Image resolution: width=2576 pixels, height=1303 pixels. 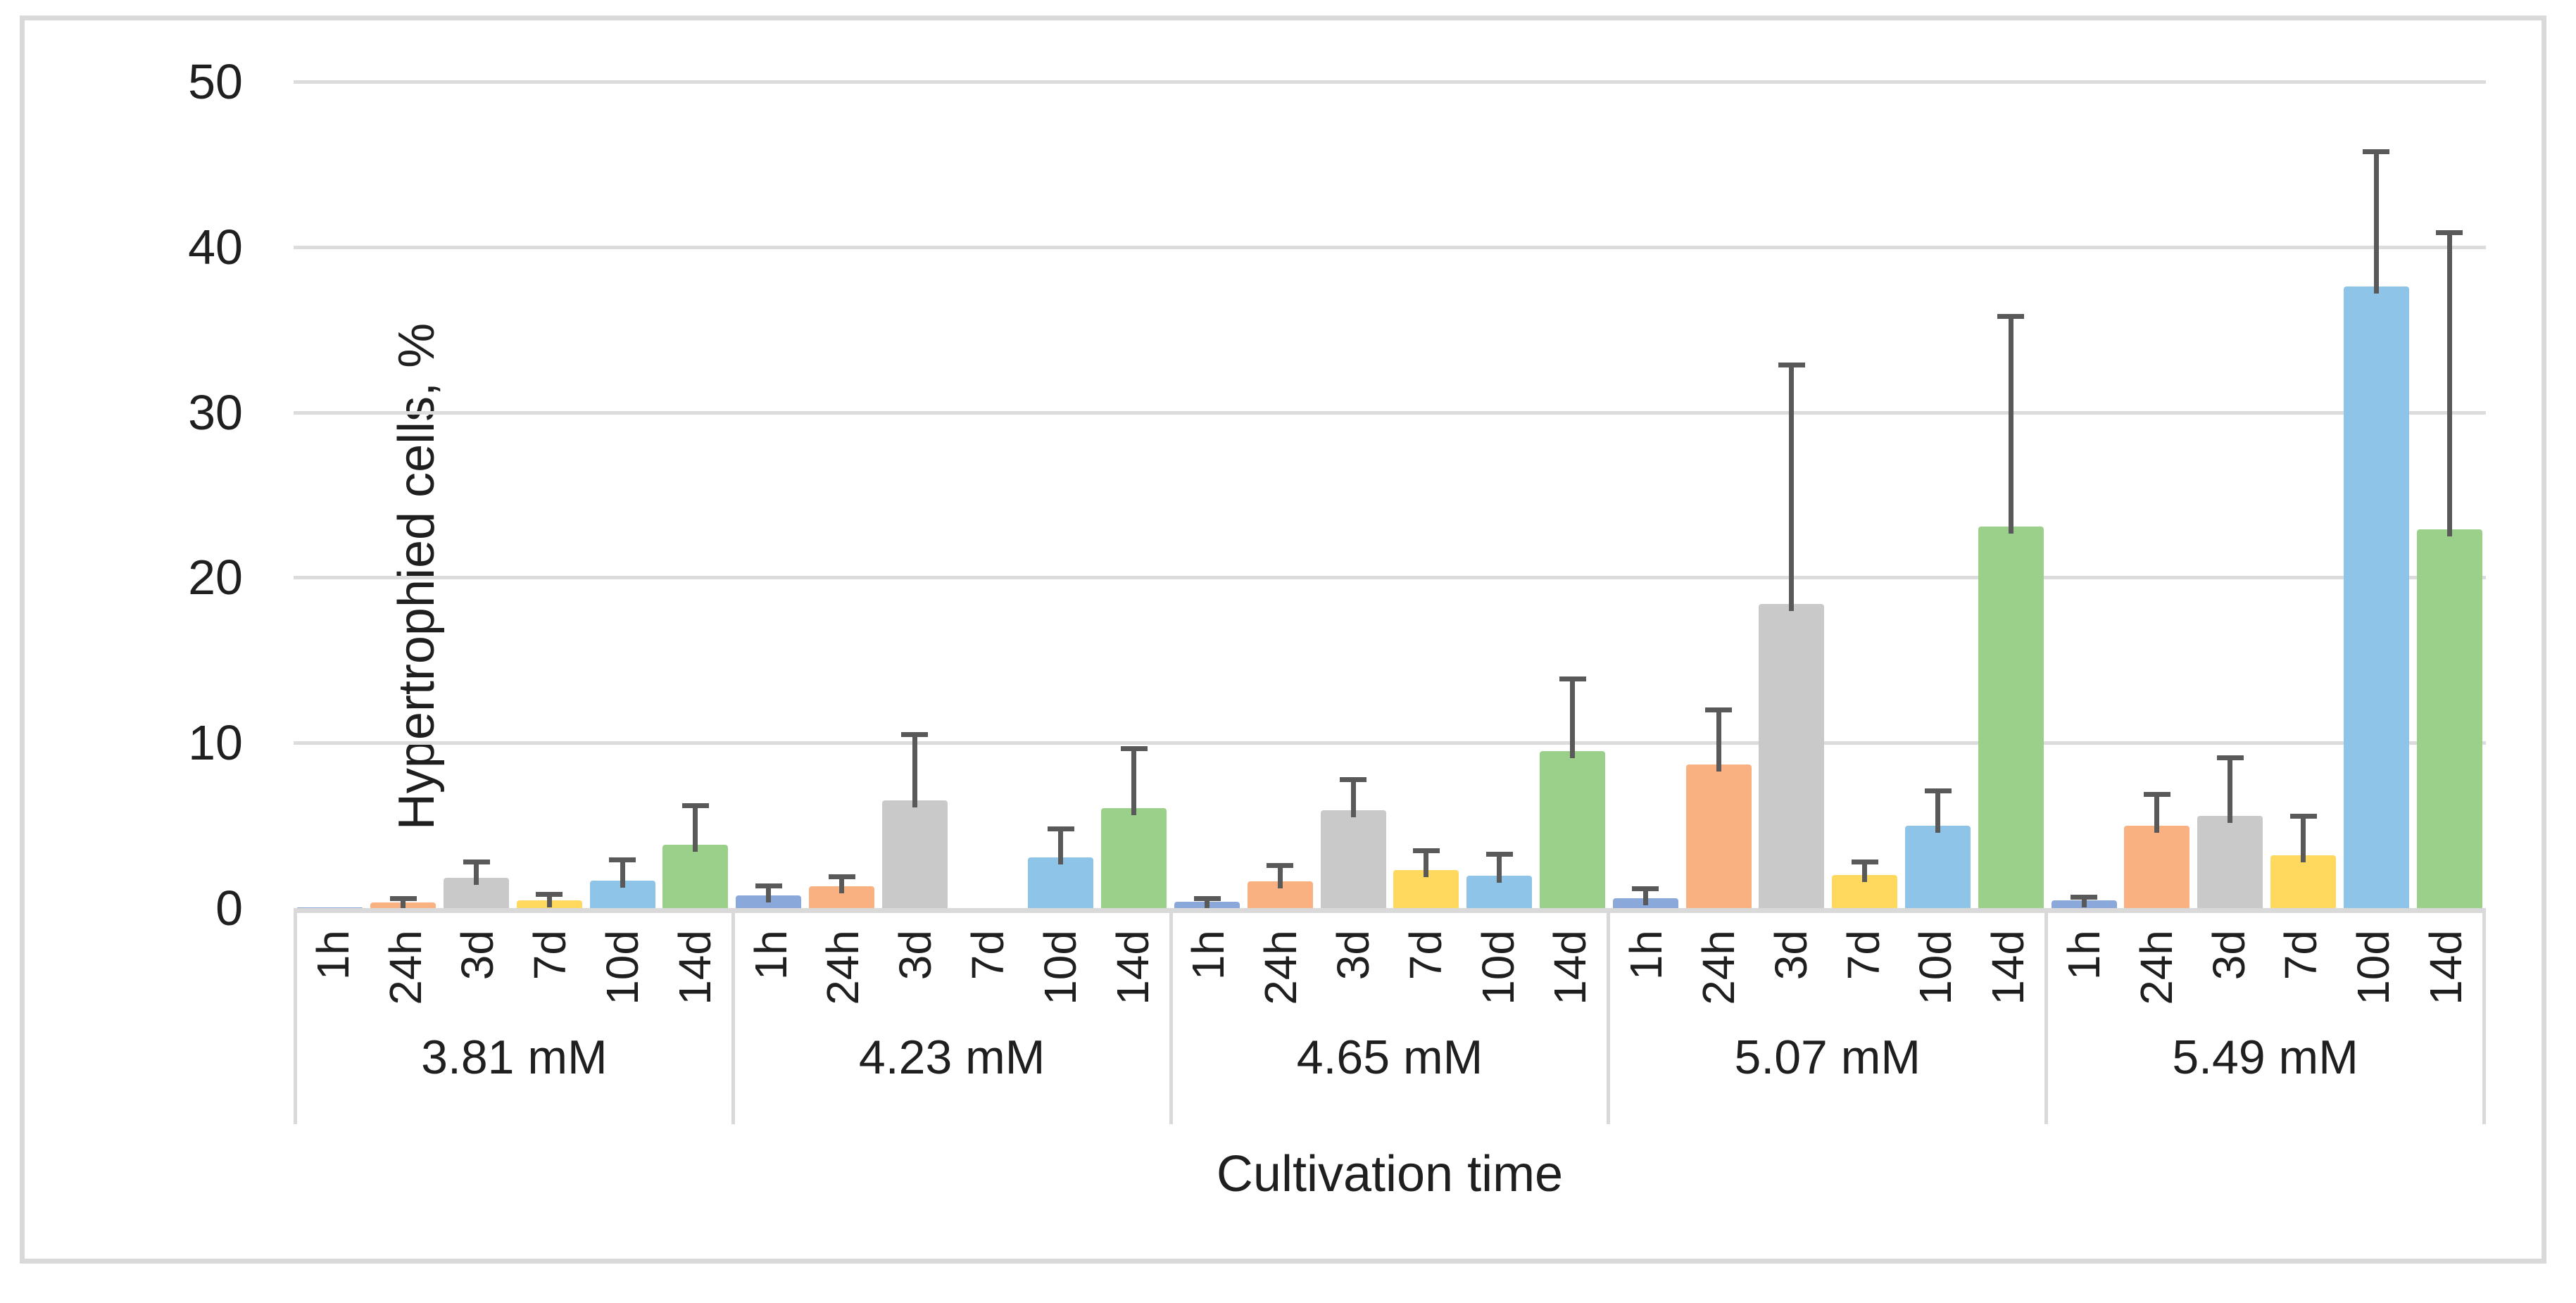 What do you see at coordinates (514, 1058) in the screenshot?
I see `group-label-3.81mM: 3.81 mM` at bounding box center [514, 1058].